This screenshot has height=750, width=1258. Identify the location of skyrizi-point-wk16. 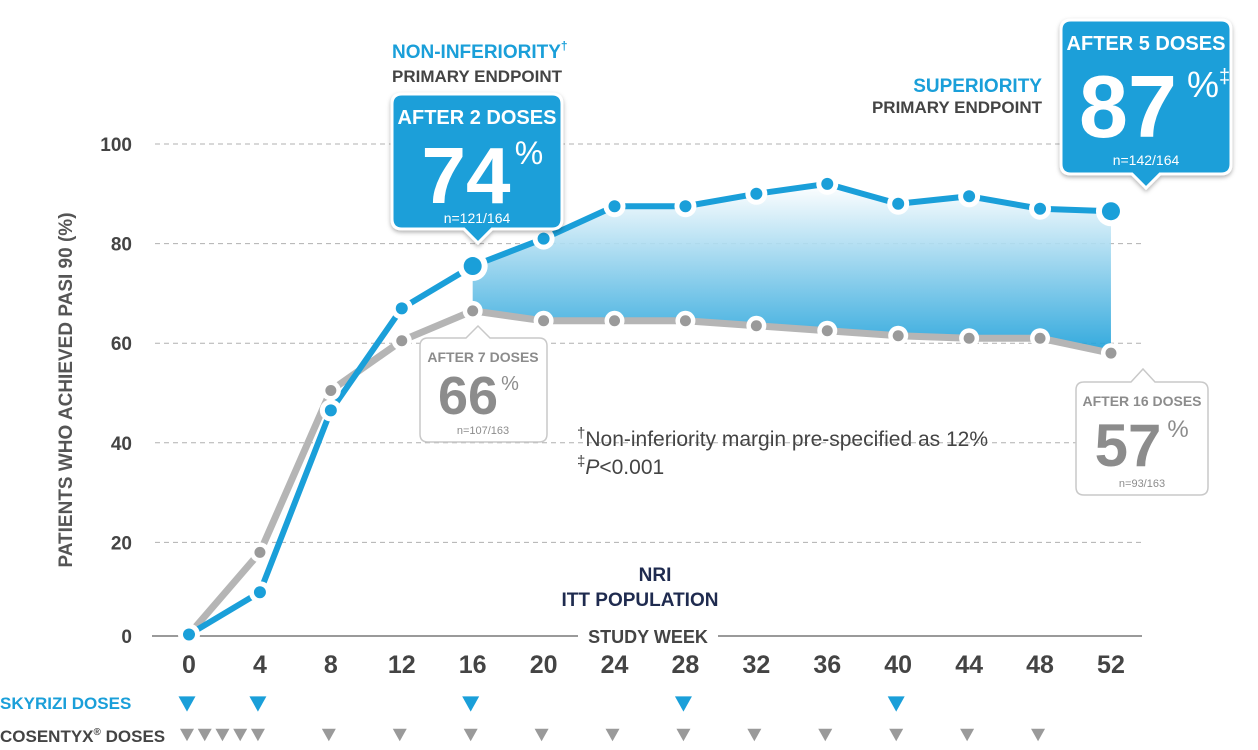
(472, 266).